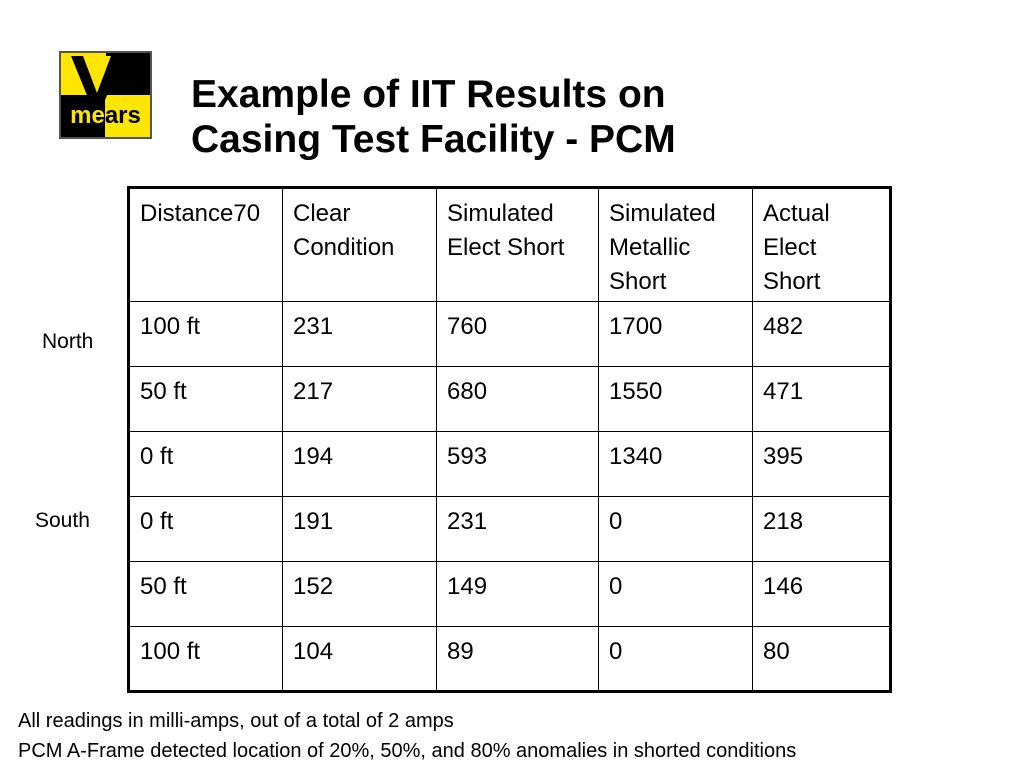  I want to click on table-cell: 1550, so click(675, 399).